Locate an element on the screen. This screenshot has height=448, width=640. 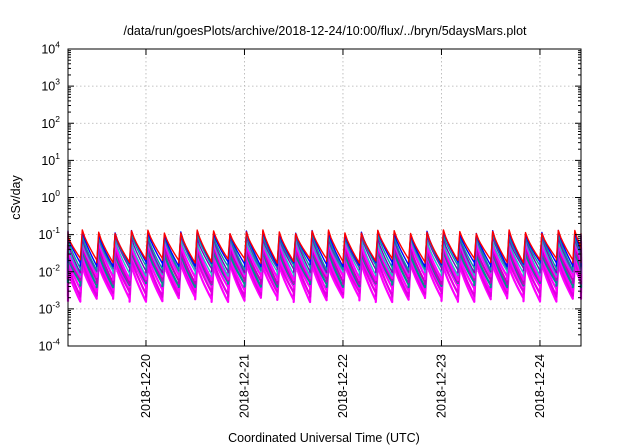
y-tick-label: 10⁻² is located at coordinates (50, 270).